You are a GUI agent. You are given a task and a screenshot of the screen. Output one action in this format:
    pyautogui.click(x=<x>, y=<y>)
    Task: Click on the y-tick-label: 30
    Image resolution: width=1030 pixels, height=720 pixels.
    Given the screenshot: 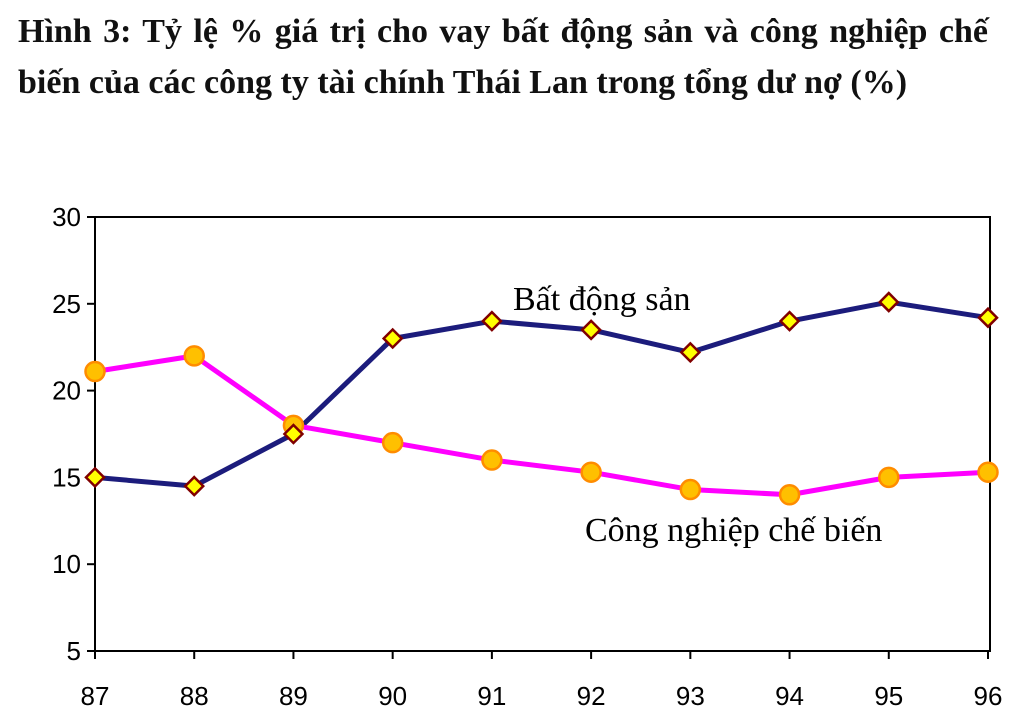 What is the action you would take?
    pyautogui.click(x=66, y=217)
    